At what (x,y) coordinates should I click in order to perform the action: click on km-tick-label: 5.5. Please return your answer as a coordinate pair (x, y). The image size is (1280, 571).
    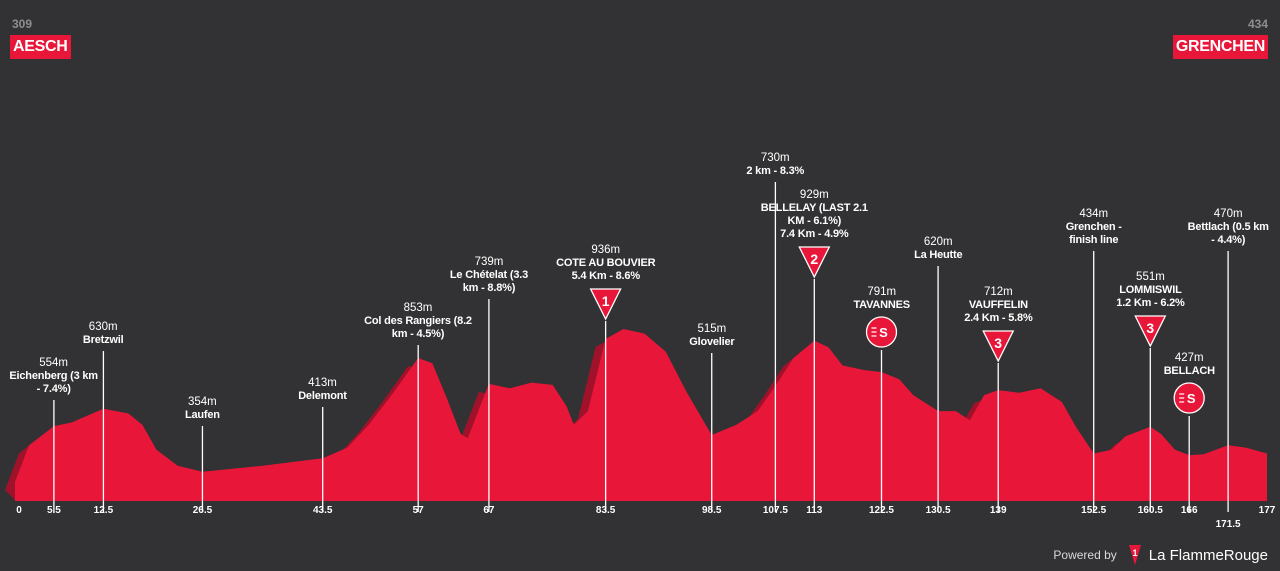
    Looking at the image, I should click on (53, 510).